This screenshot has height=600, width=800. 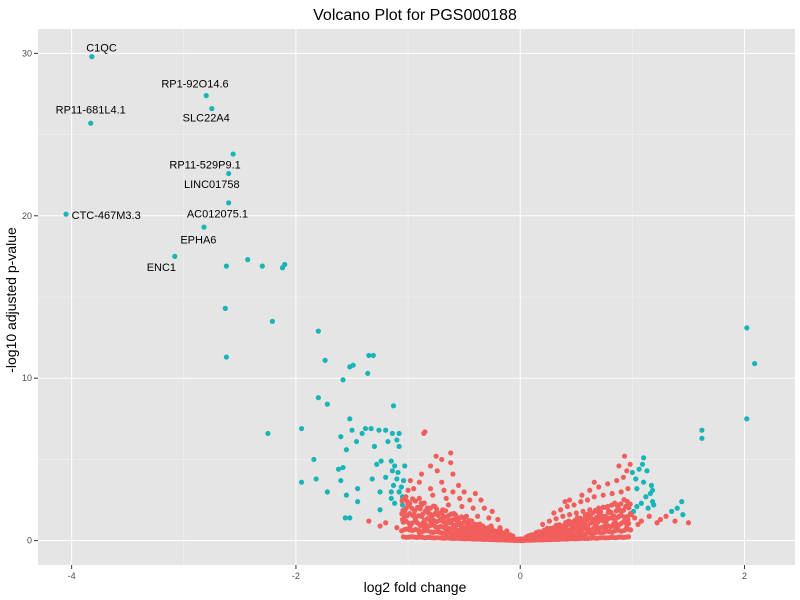 I want to click on x-tick-label: 2, so click(x=744, y=576).